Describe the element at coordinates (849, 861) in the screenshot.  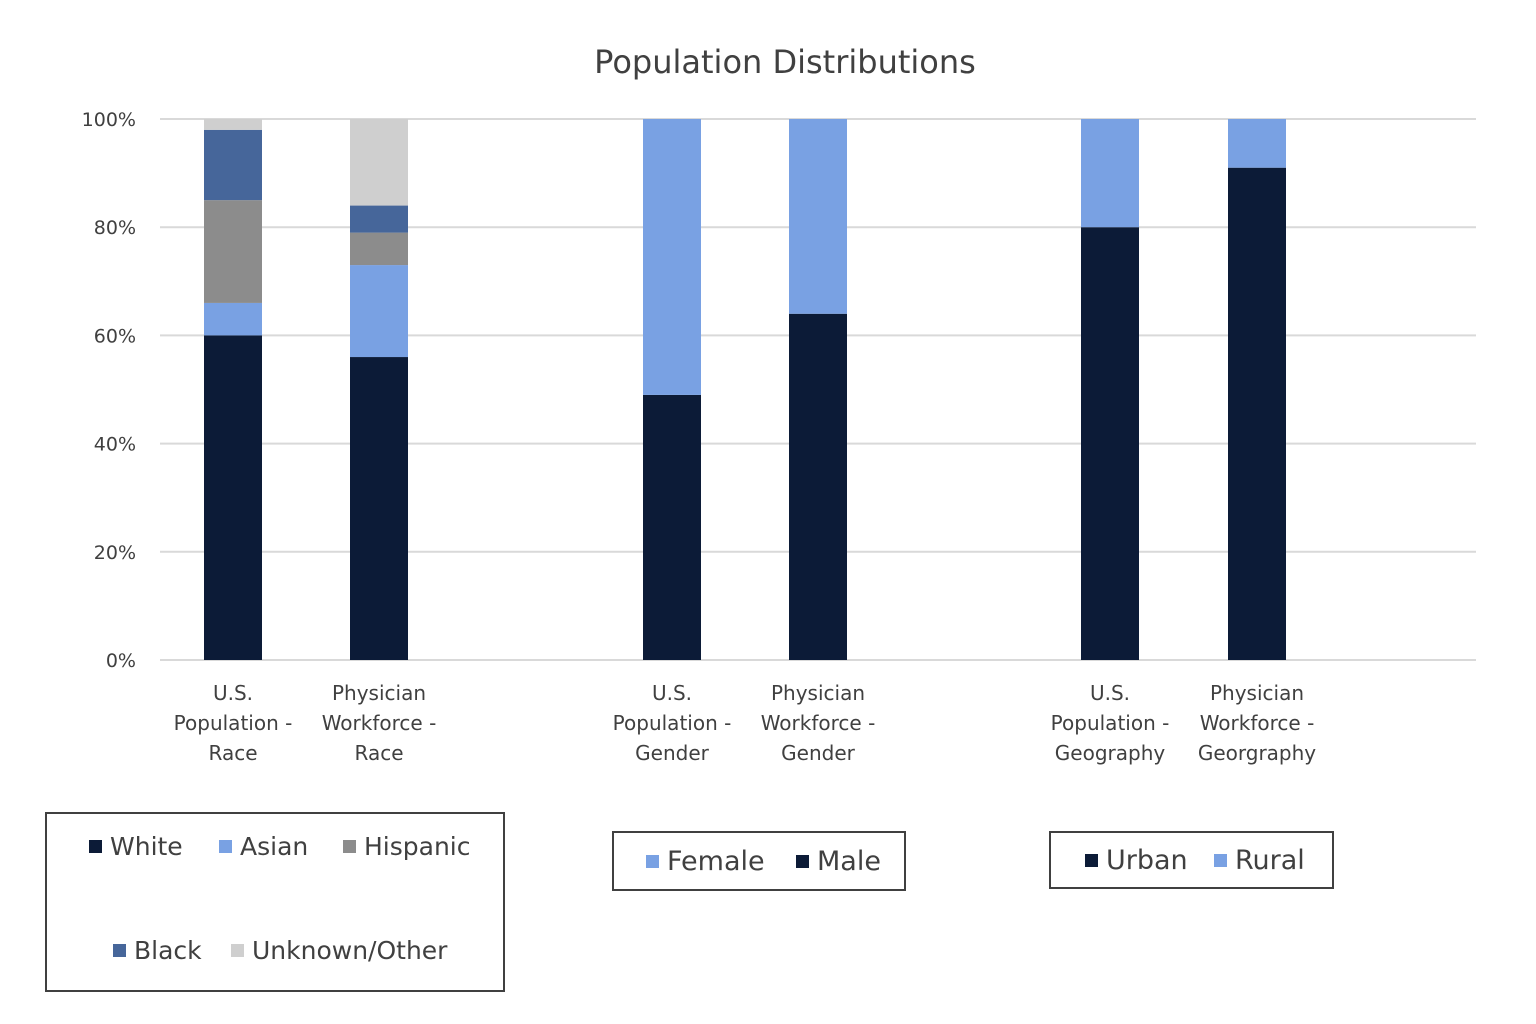
I see `legend-label: Male` at that location.